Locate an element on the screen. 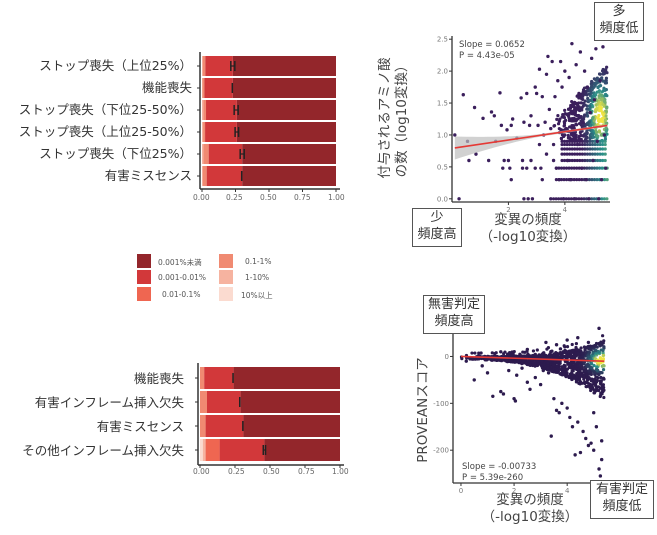 The height and width of the screenshot is (535, 657). annotation-line: 有害判定 is located at coordinates (621, 489).